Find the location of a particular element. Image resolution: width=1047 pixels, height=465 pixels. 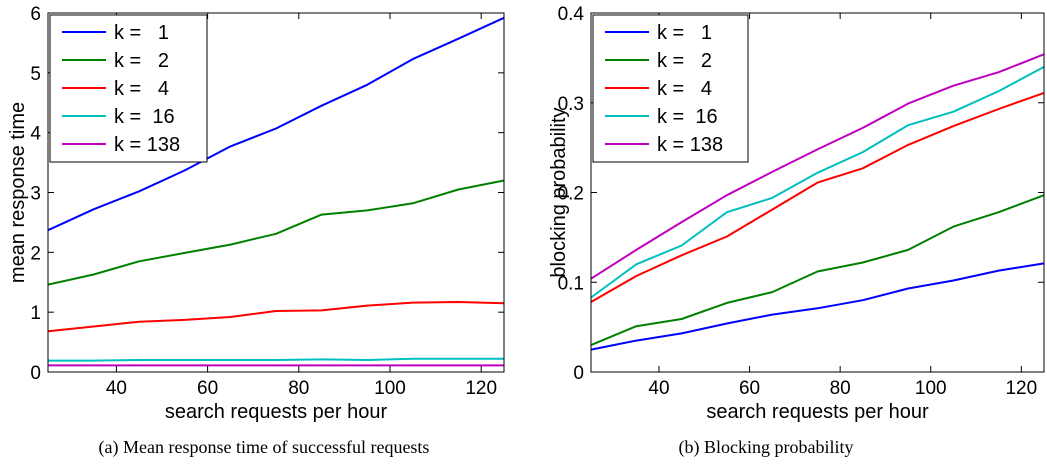

chart-a-legend-box is located at coordinates (128, 88).